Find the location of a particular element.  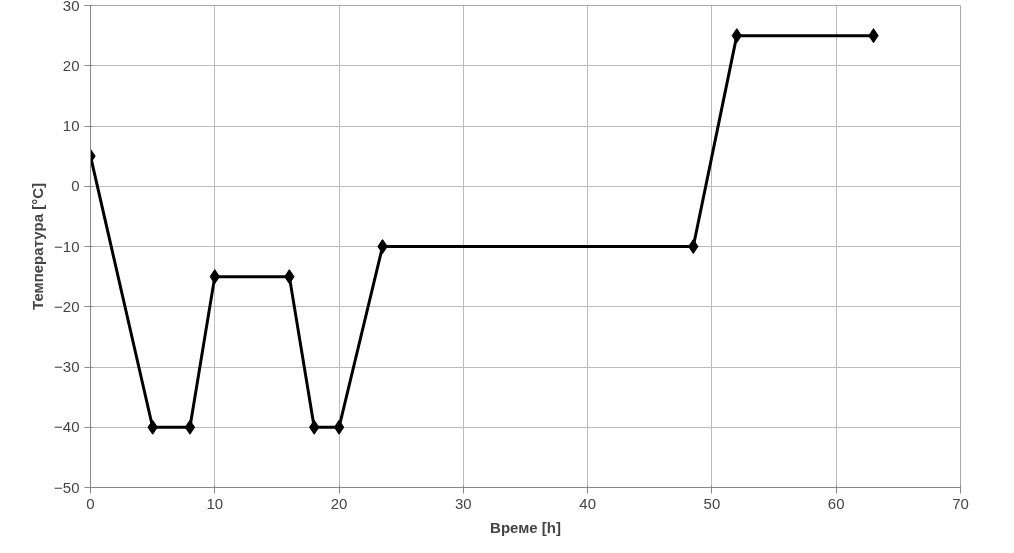

y-axis-title: Температура [°C] is located at coordinates (38, 246).